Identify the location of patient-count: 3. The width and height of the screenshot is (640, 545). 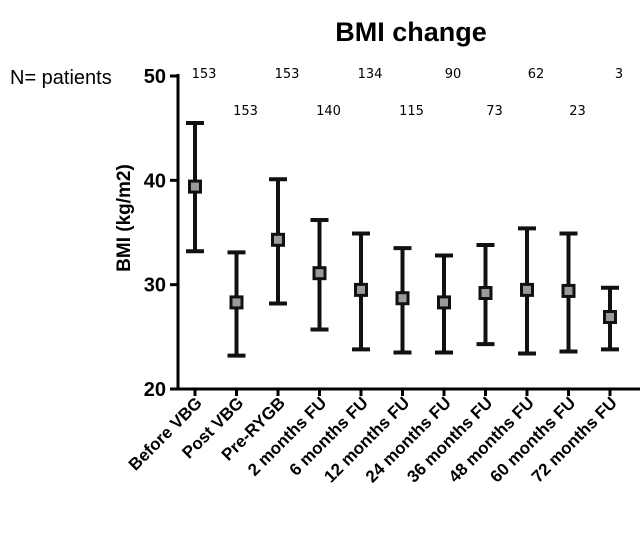
(619, 74).